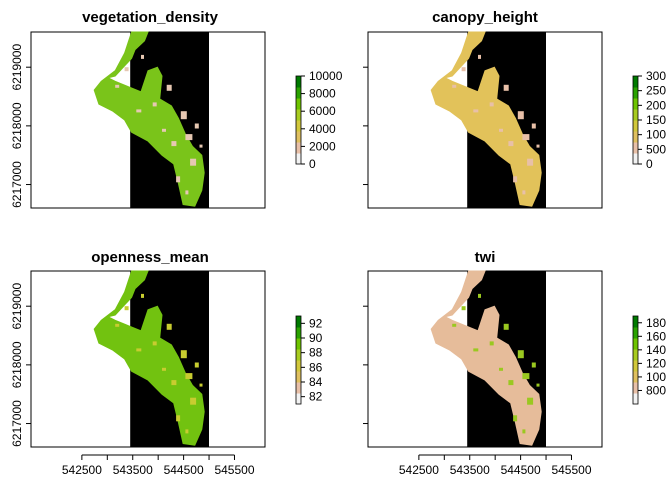  I want to click on legend-tick-label: 500, so click(656, 149).